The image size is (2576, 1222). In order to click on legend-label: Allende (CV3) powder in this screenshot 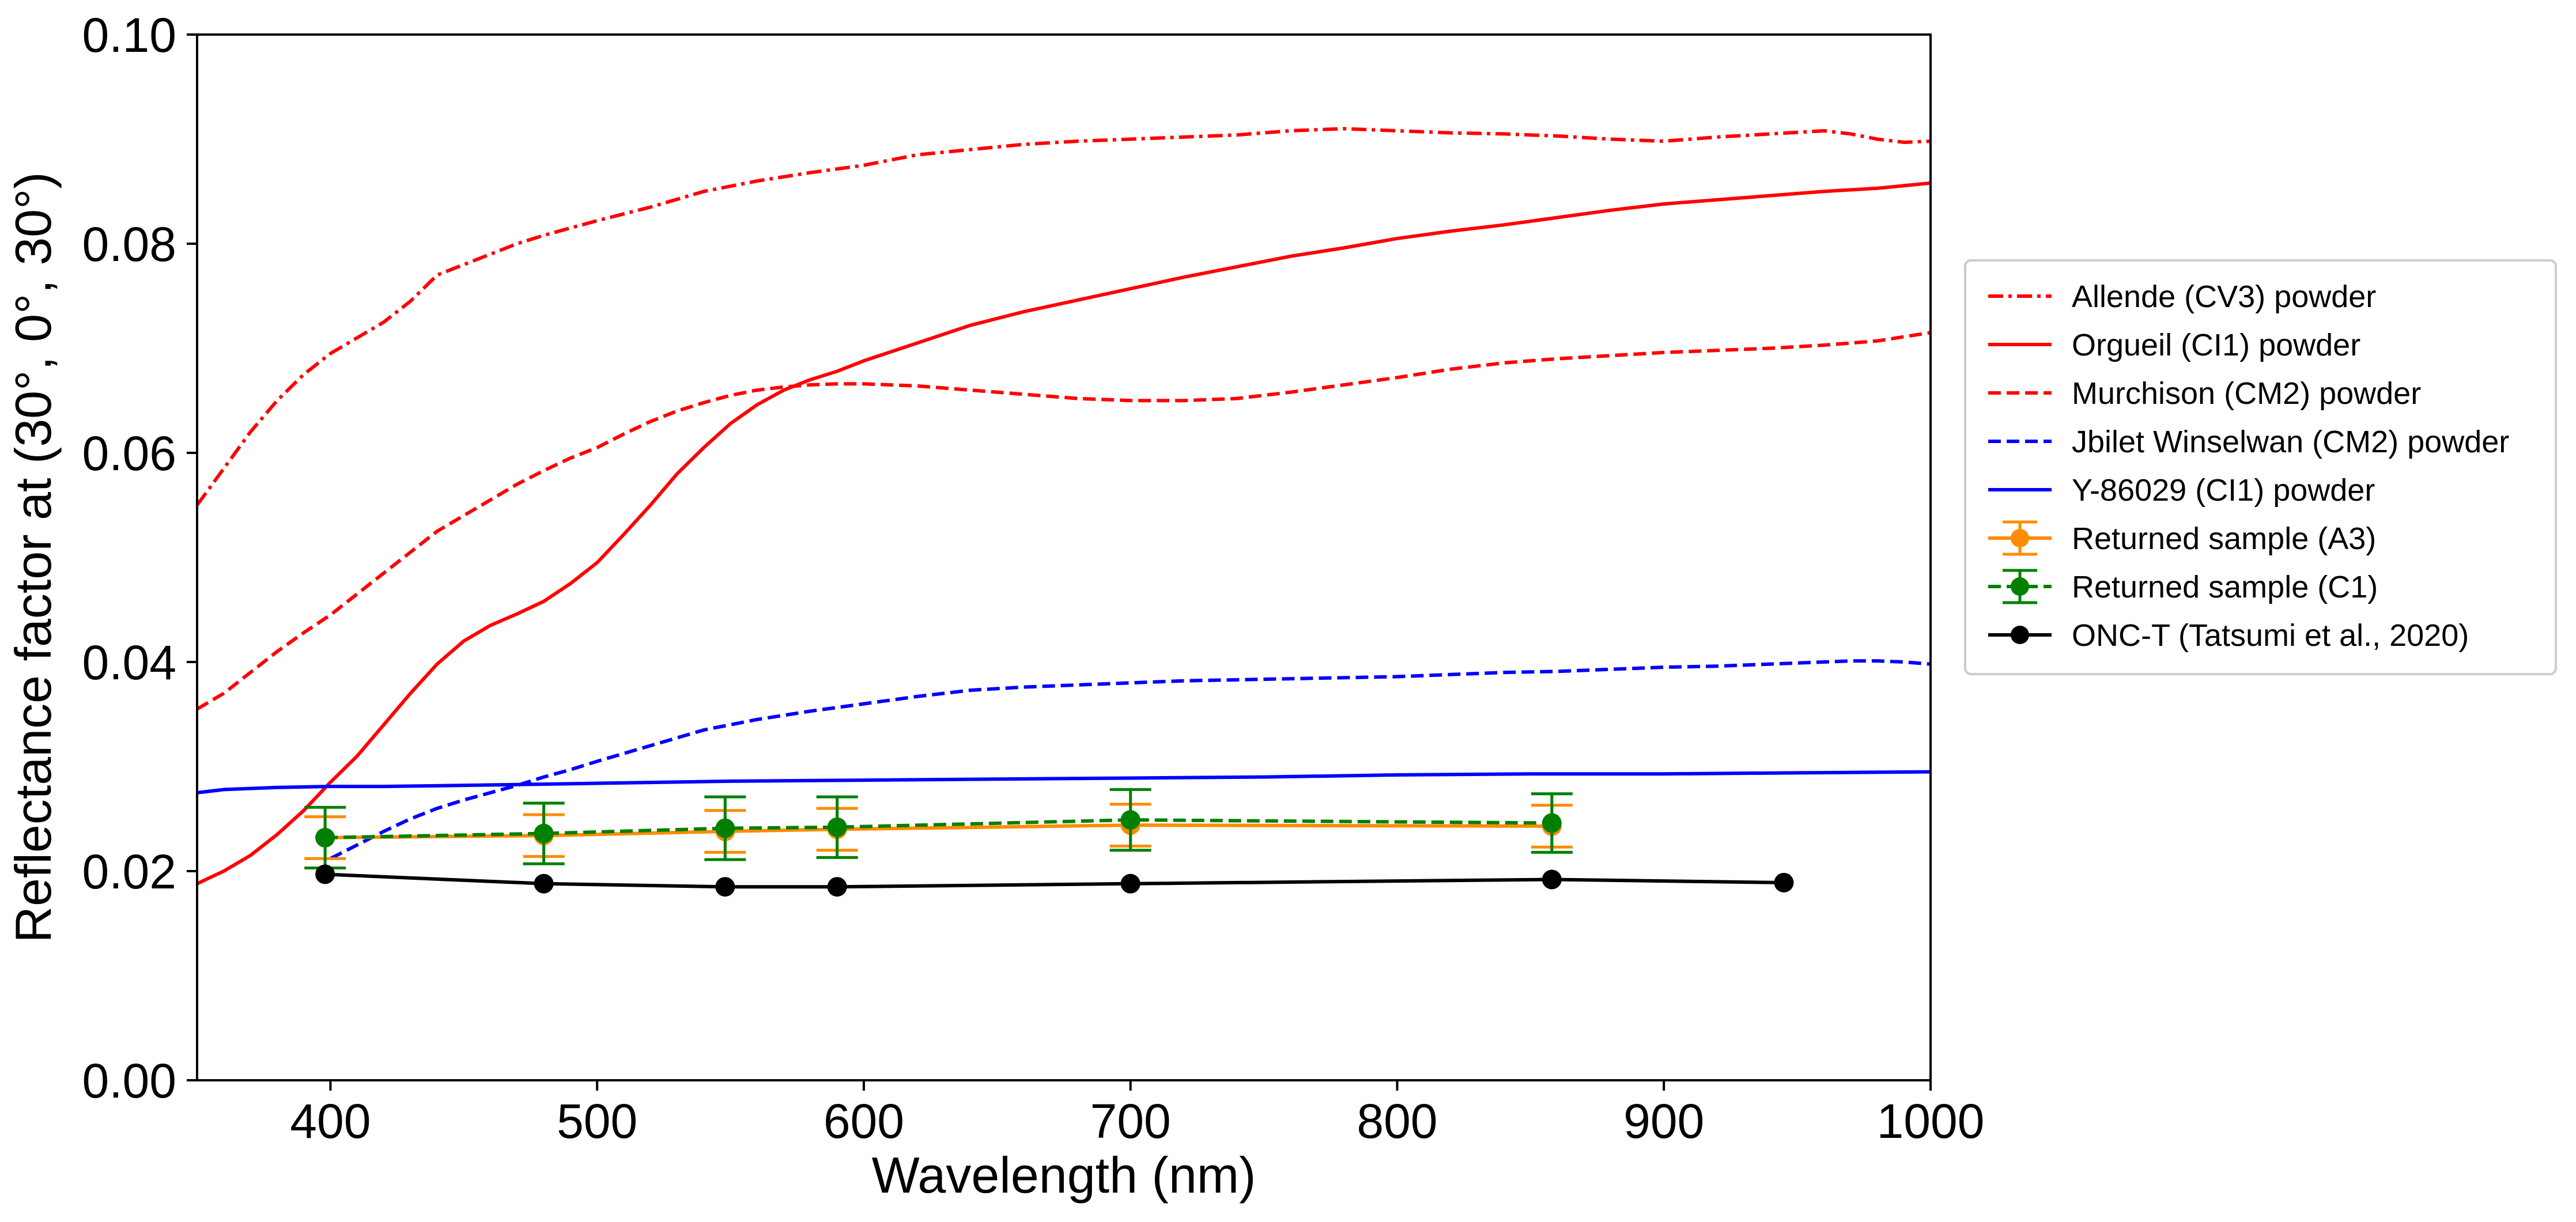, I will do `click(2224, 296)`.